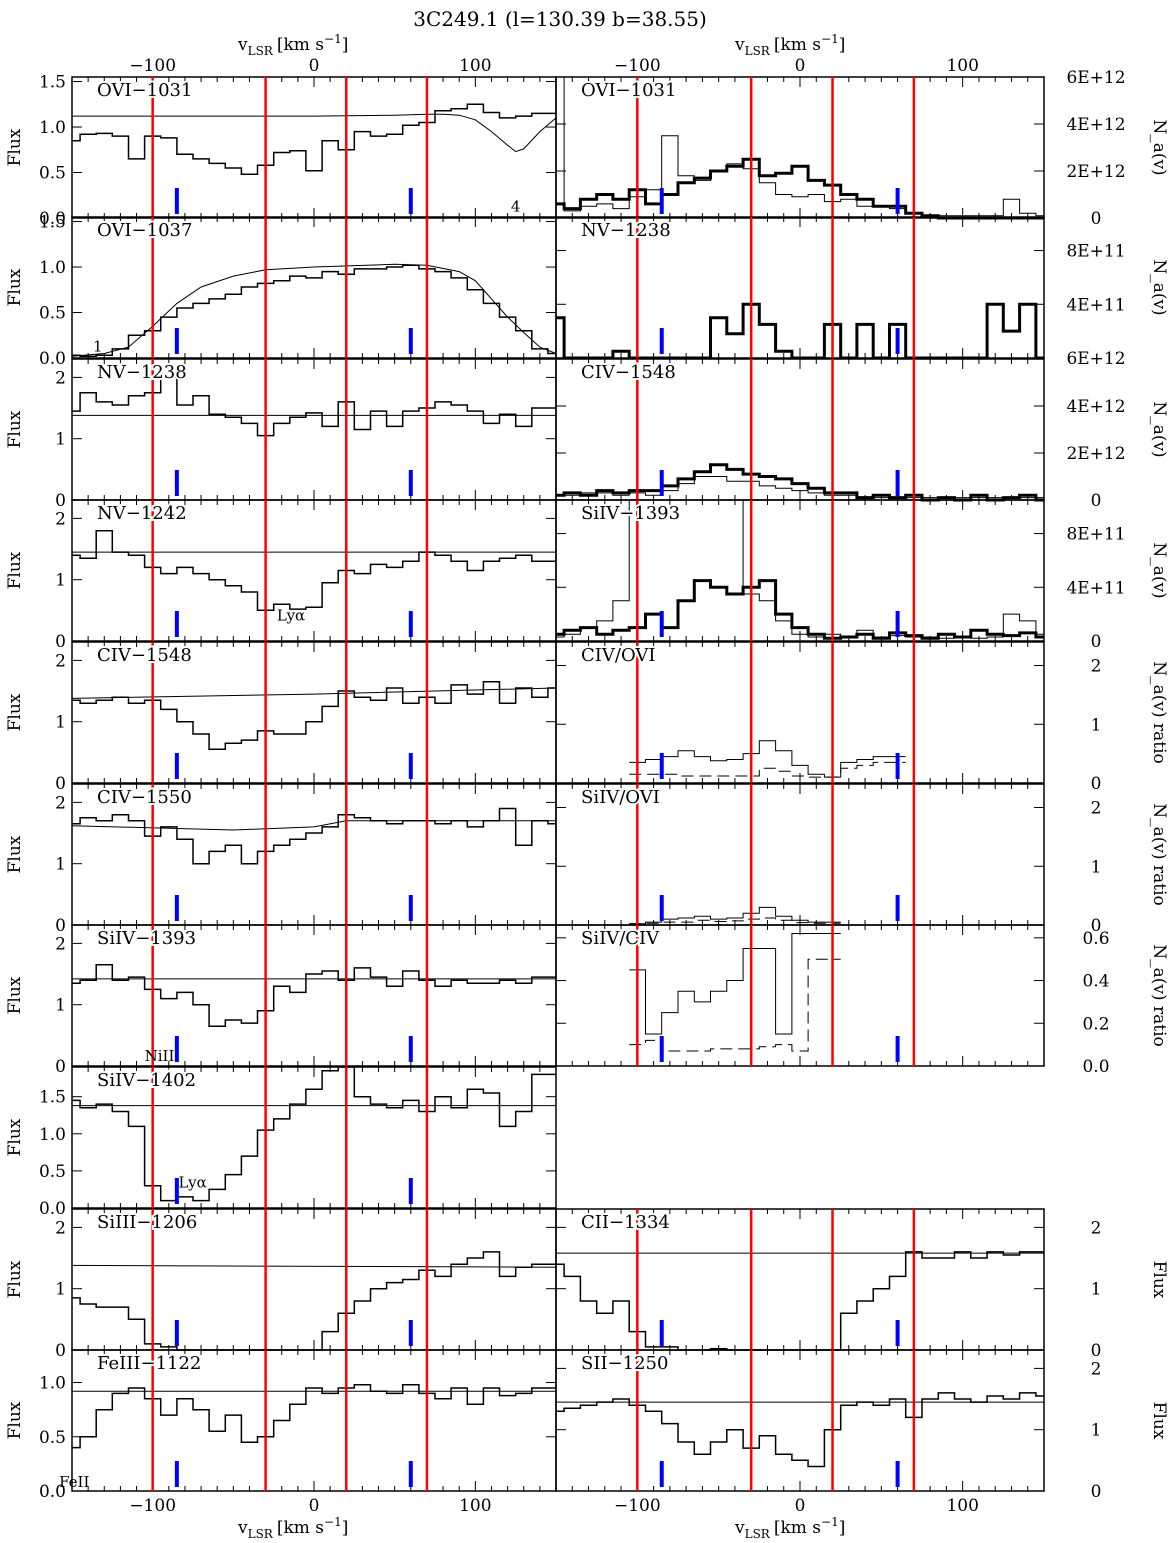 This screenshot has height=1543, width=1169. Describe the element at coordinates (1095, 252) in the screenshot. I see `y-tick-label: 8E+11` at that location.